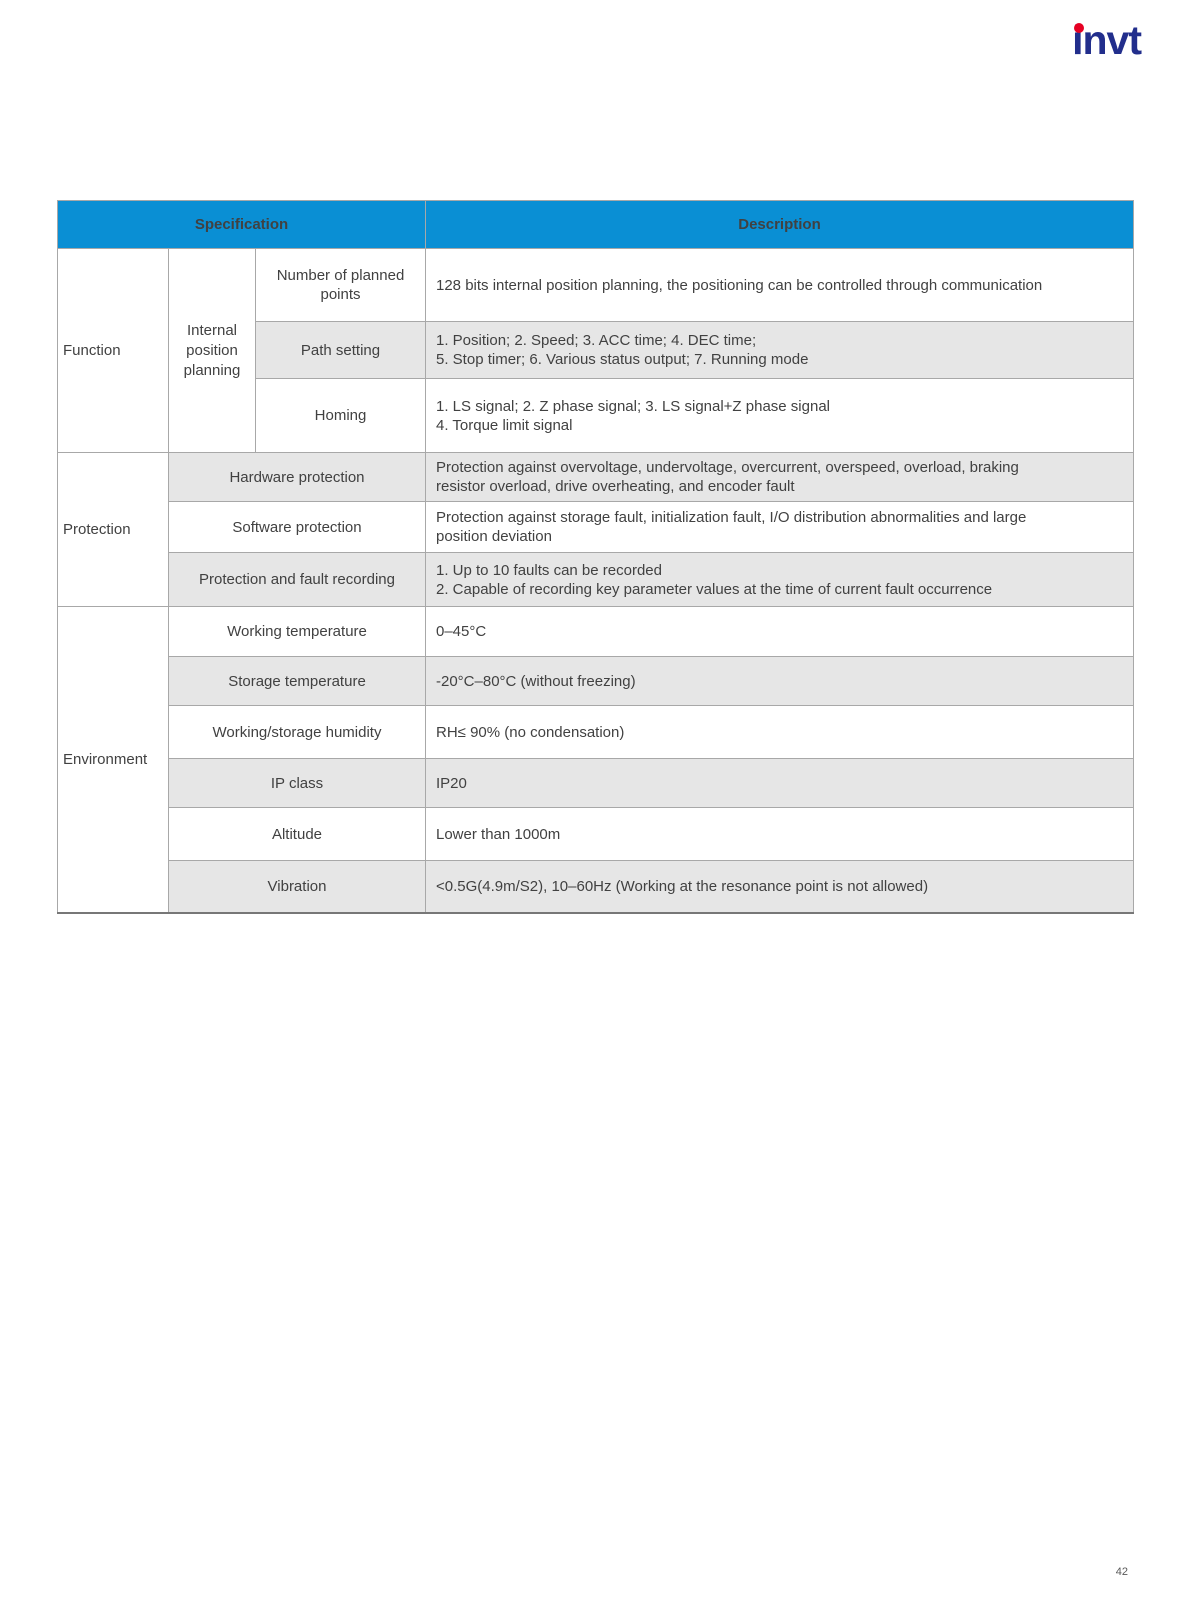 This screenshot has height=1614, width=1191. Describe the element at coordinates (779, 834) in the screenshot. I see `row-description: Lower than 1000m` at that location.